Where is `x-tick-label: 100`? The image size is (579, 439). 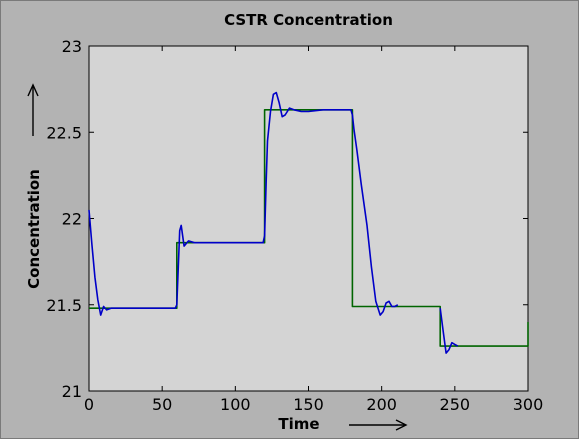 x-tick-label: 100 is located at coordinates (235, 404).